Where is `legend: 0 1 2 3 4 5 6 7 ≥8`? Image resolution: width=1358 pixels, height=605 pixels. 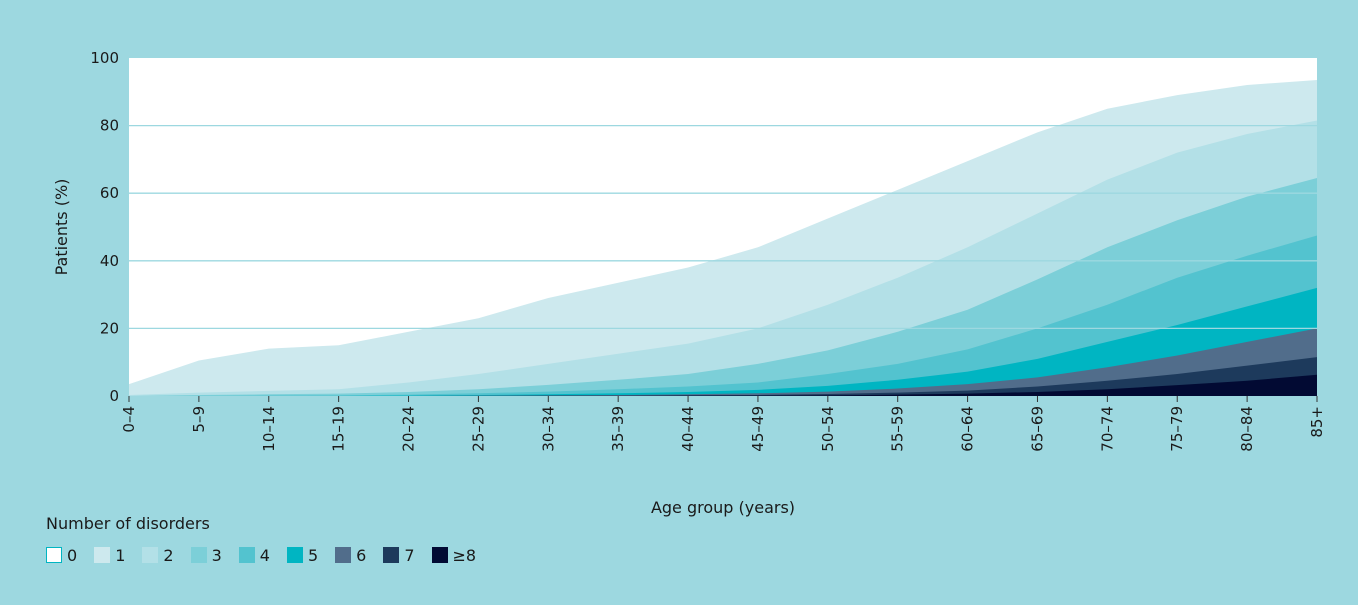 legend: 0 1 2 3 4 5 6 7 ≥8 is located at coordinates (269, 555).